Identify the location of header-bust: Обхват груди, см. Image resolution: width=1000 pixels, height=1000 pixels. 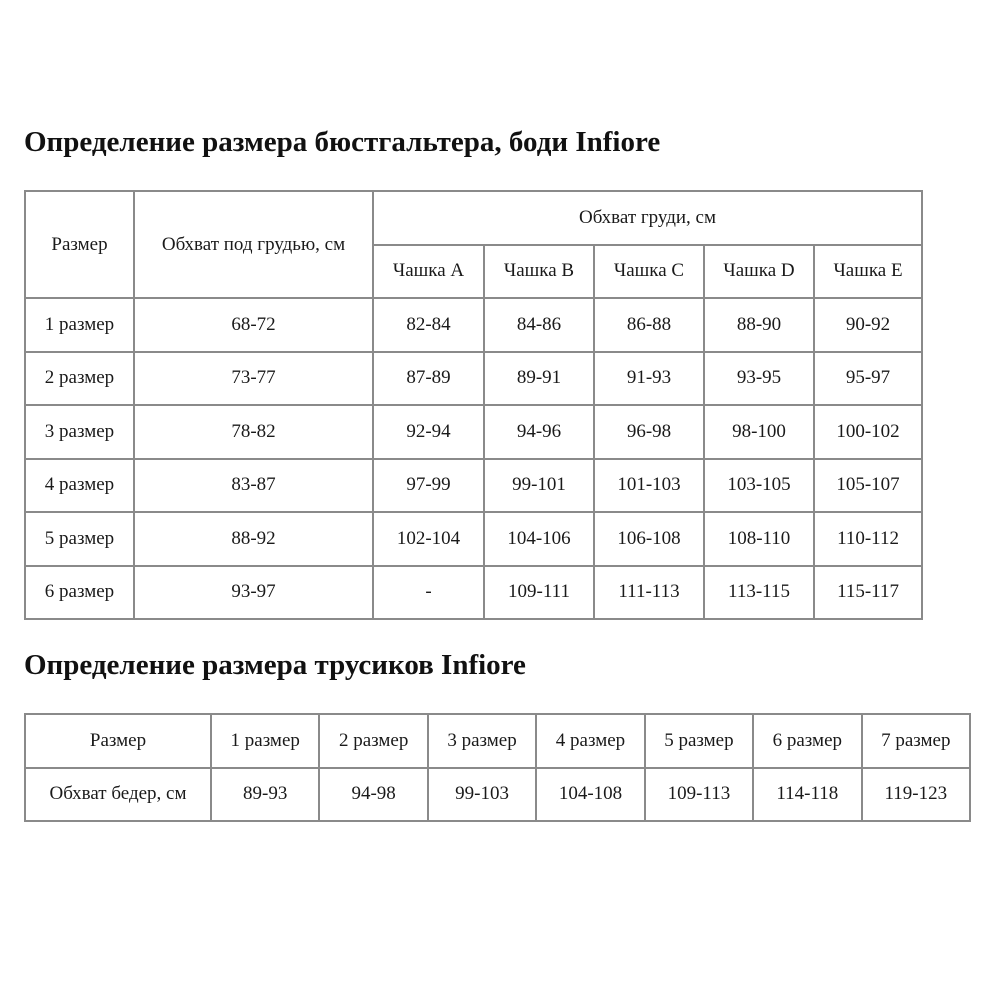
(647, 218).